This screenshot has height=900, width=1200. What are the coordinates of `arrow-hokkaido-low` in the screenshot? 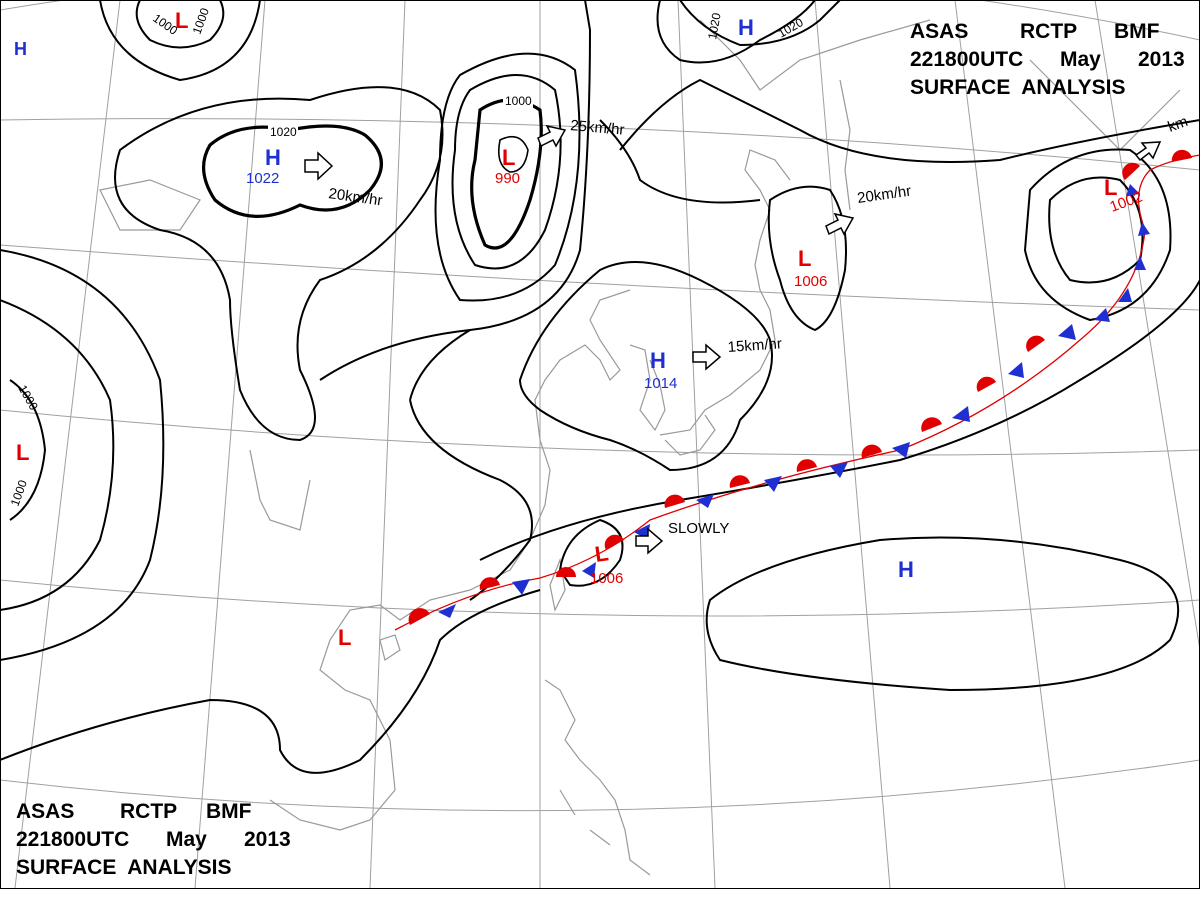 It's located at (840, 224).